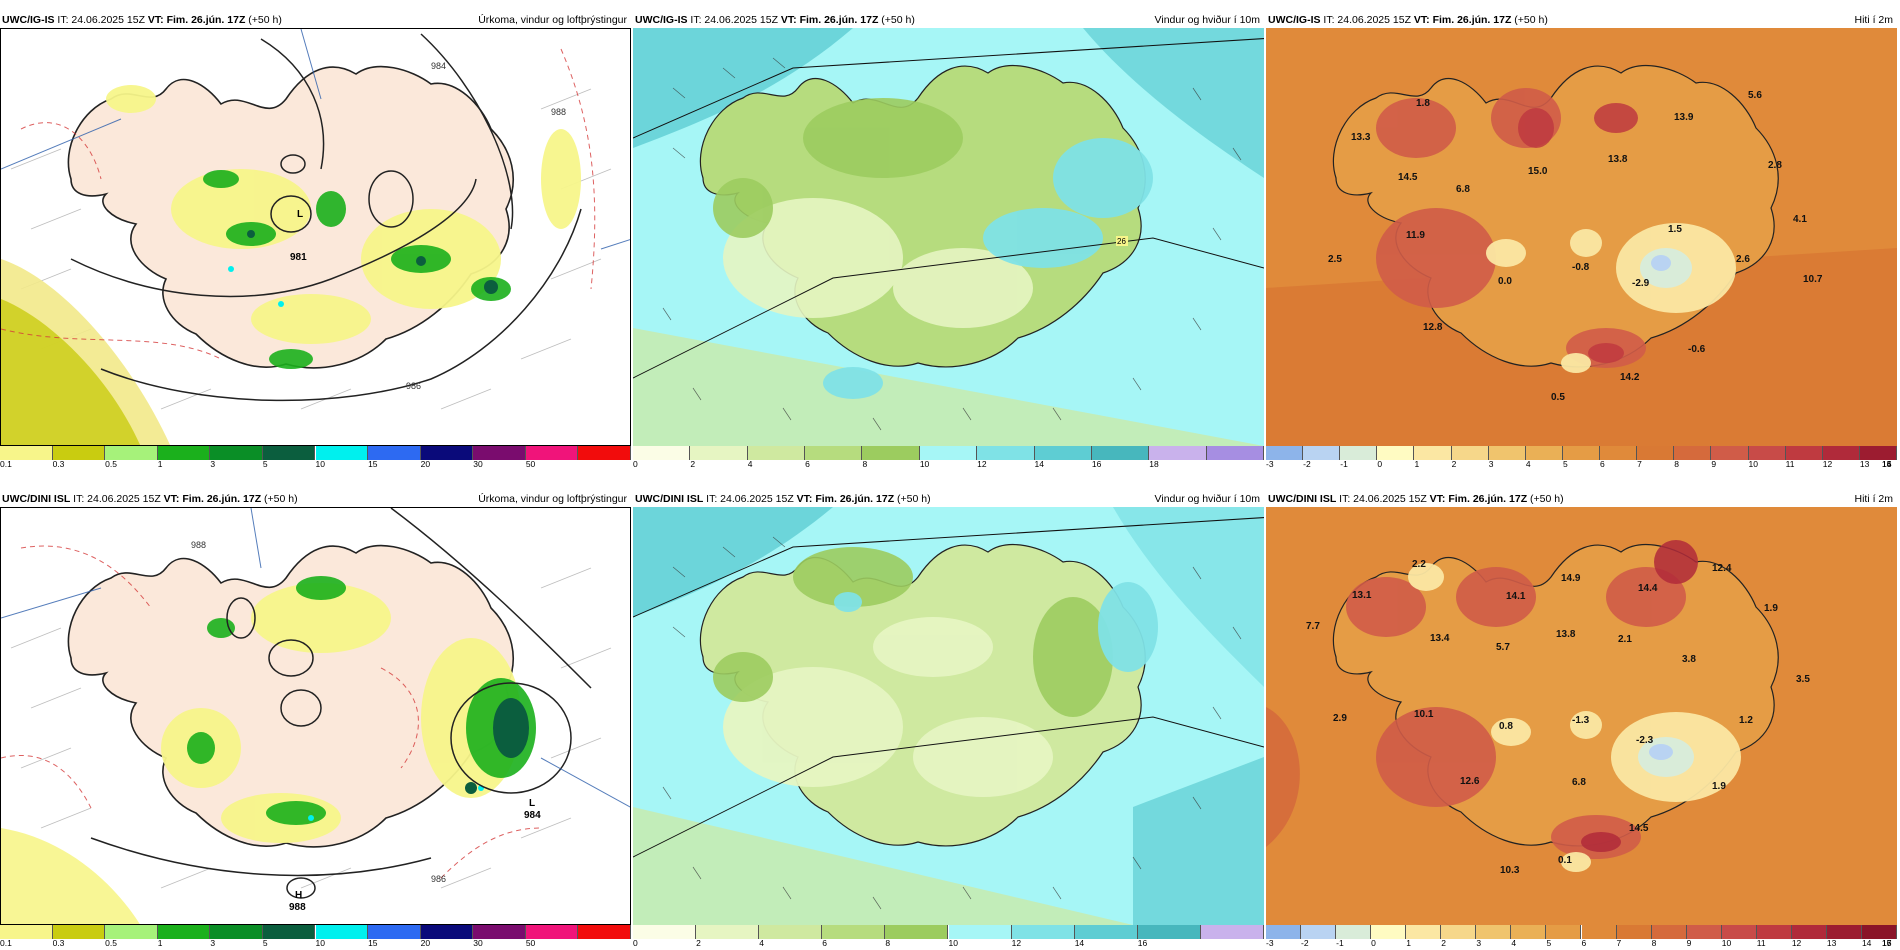 This screenshot has height=950, width=1900. I want to click on colorbar-tick: 30, so click(478, 464).